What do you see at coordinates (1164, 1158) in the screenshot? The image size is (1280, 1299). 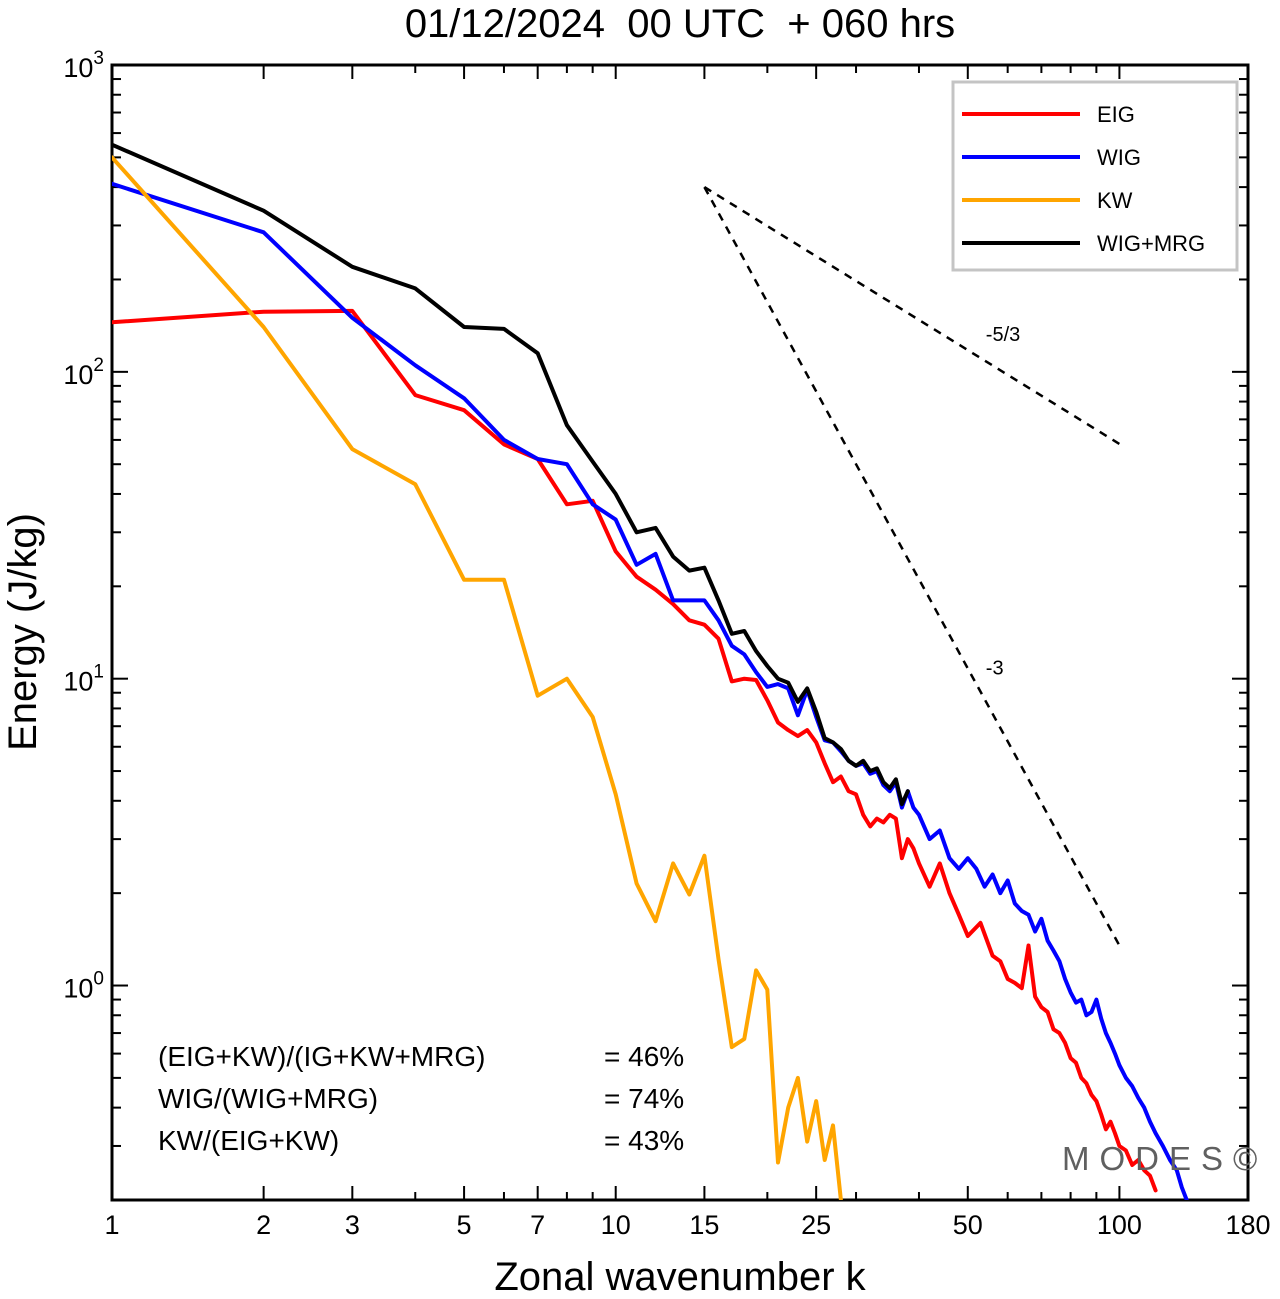 I see `modes-watermark: MODES©` at bounding box center [1164, 1158].